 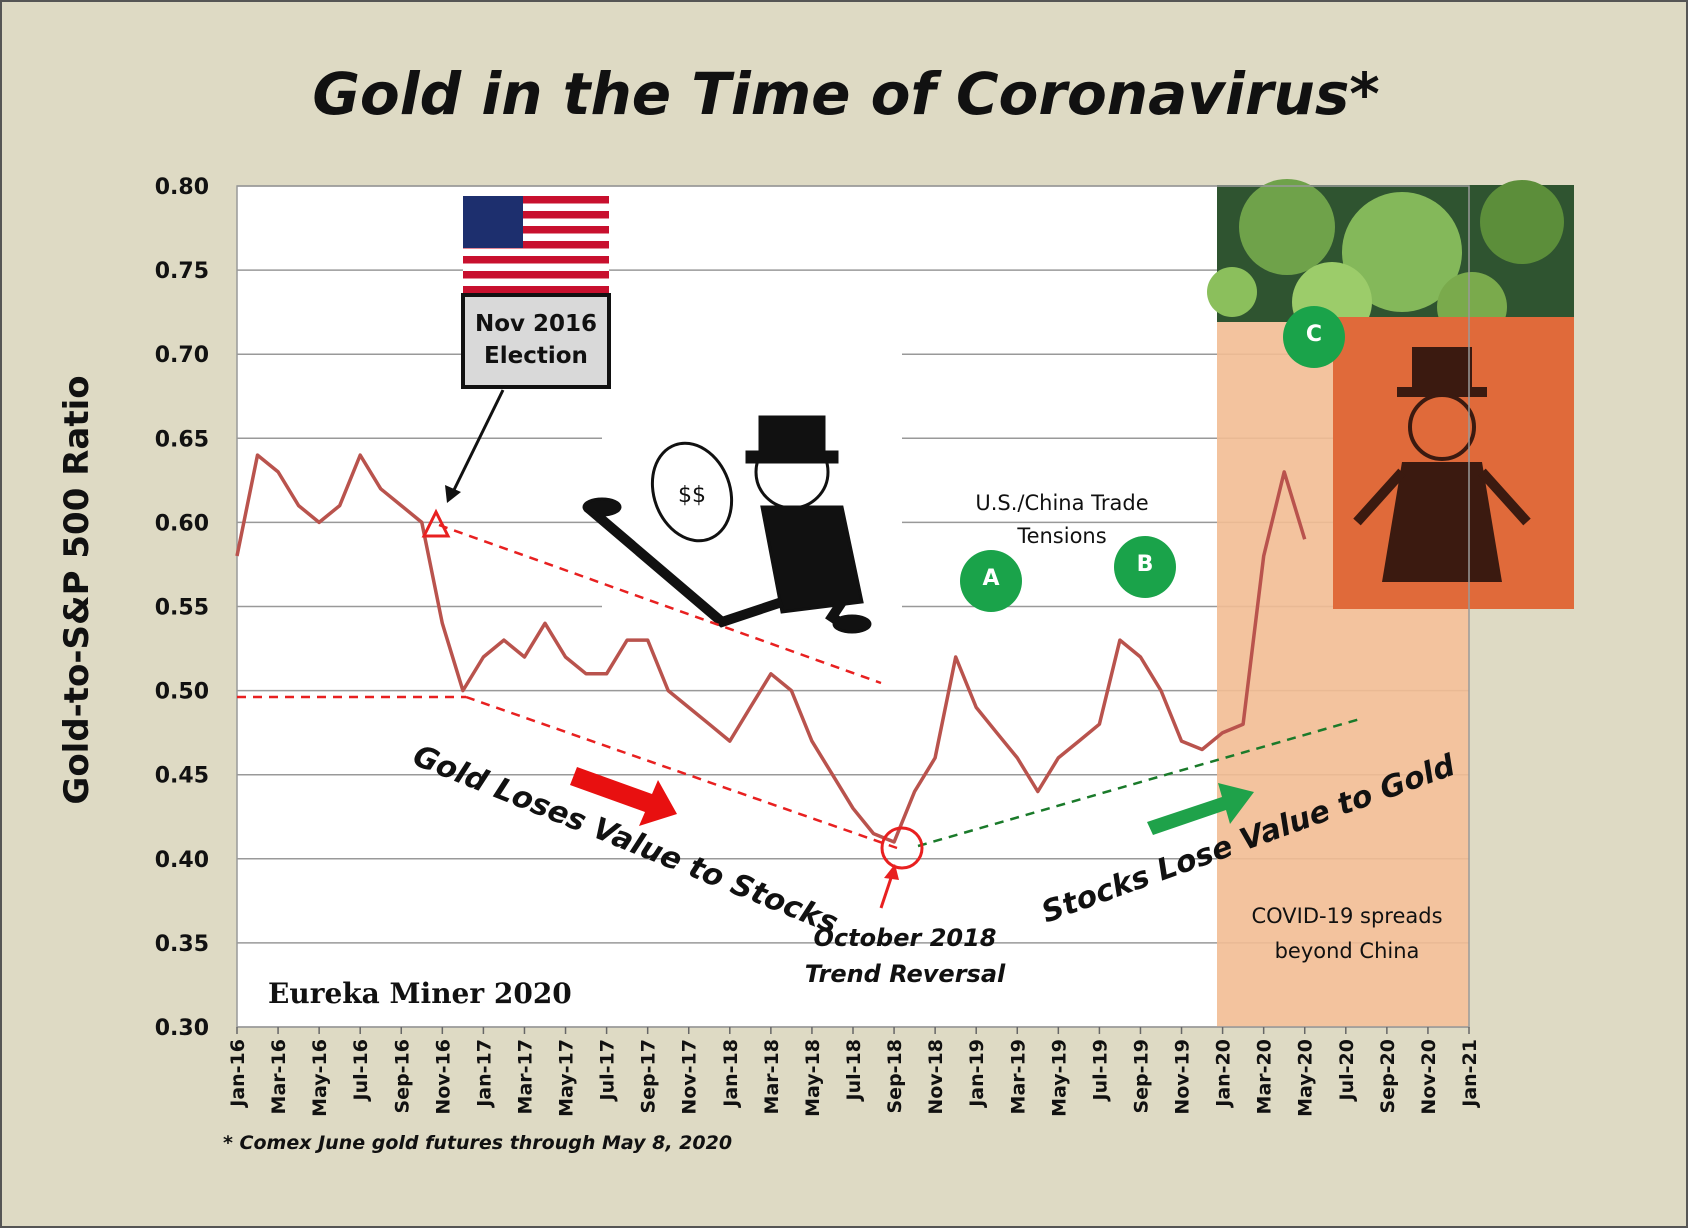 I want to click on x-tick-label: Sep-19, so click(x=1141, y=1076).